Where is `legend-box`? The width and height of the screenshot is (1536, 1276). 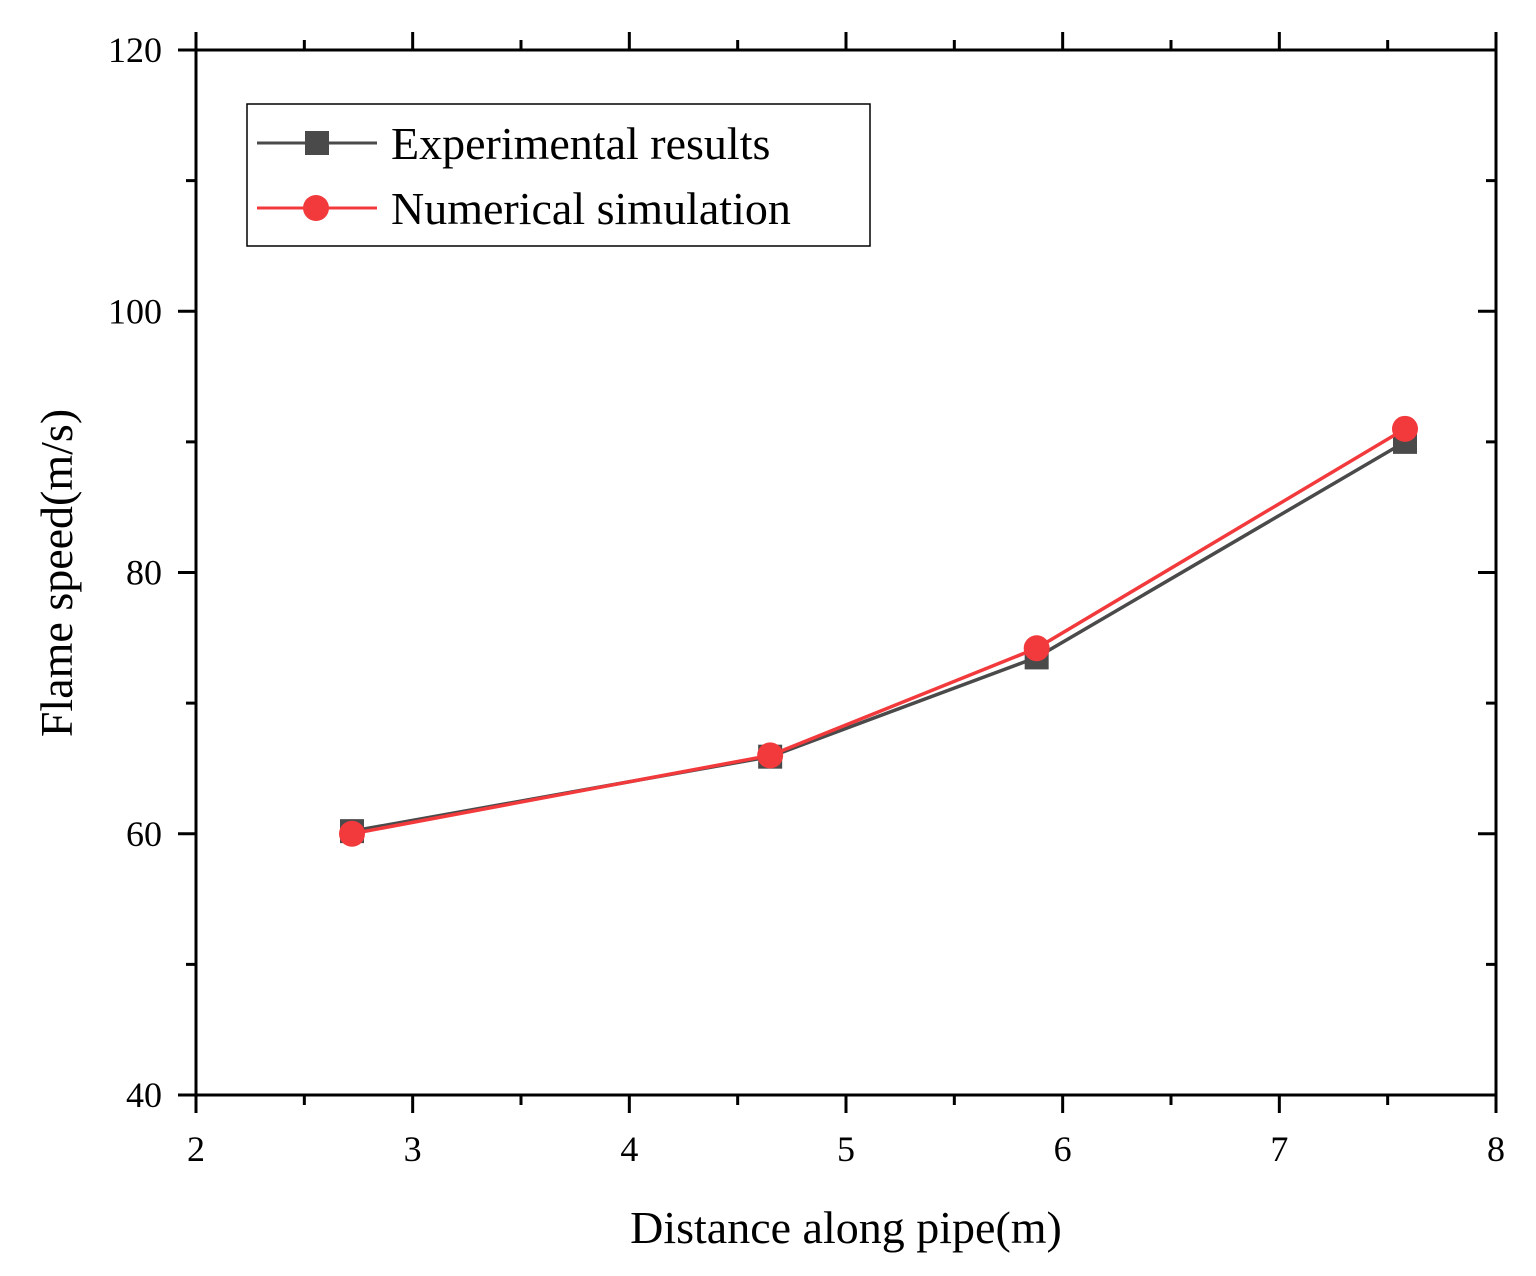
legend-box is located at coordinates (558, 175).